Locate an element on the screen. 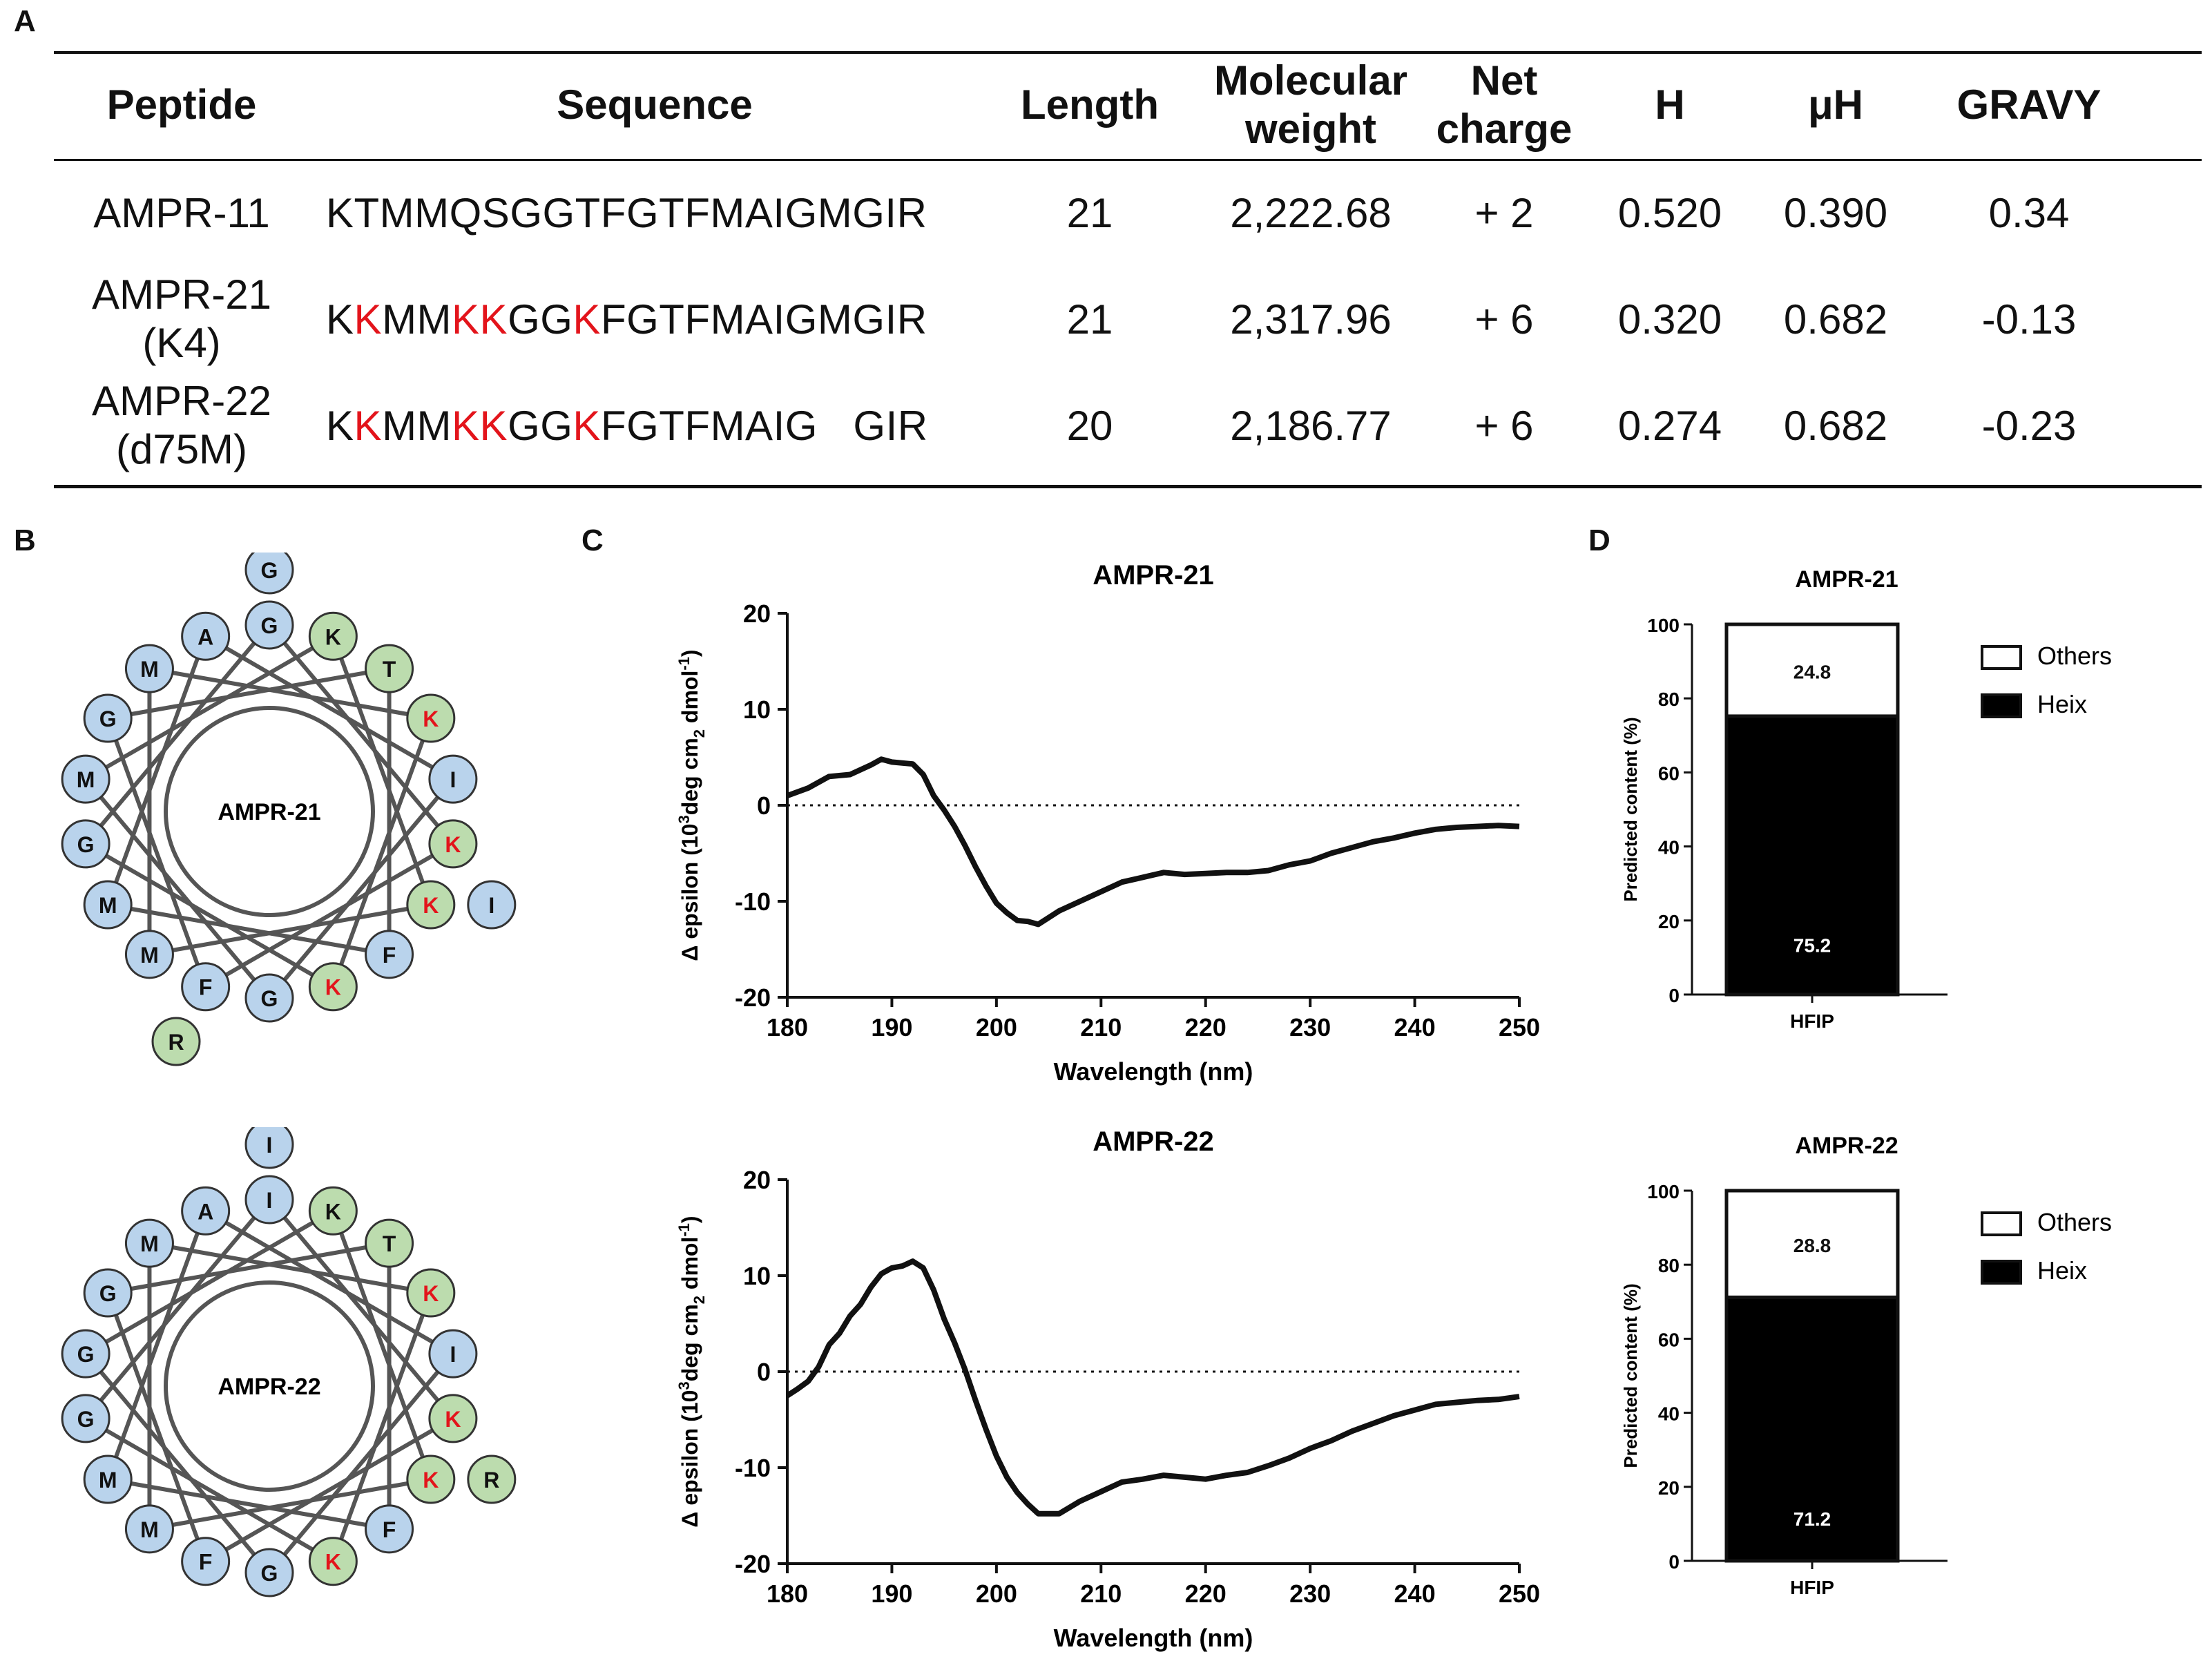 Image resolution: width=2212 pixels, height=1661 pixels. header-mw-line1: Molecular is located at coordinates (1310, 80).